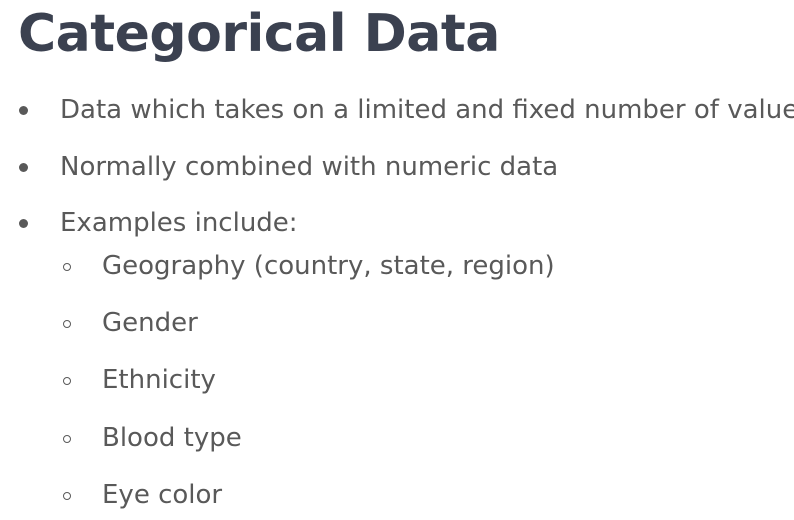 This screenshot has width=794, height=520. I want to click on sub-bullet-item: Blood type, so click(172, 438).